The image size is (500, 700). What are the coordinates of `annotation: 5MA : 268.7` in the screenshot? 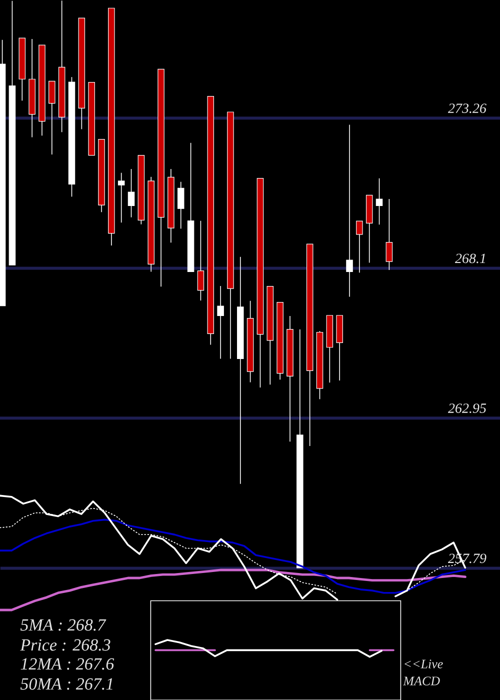 It's located at (63, 625).